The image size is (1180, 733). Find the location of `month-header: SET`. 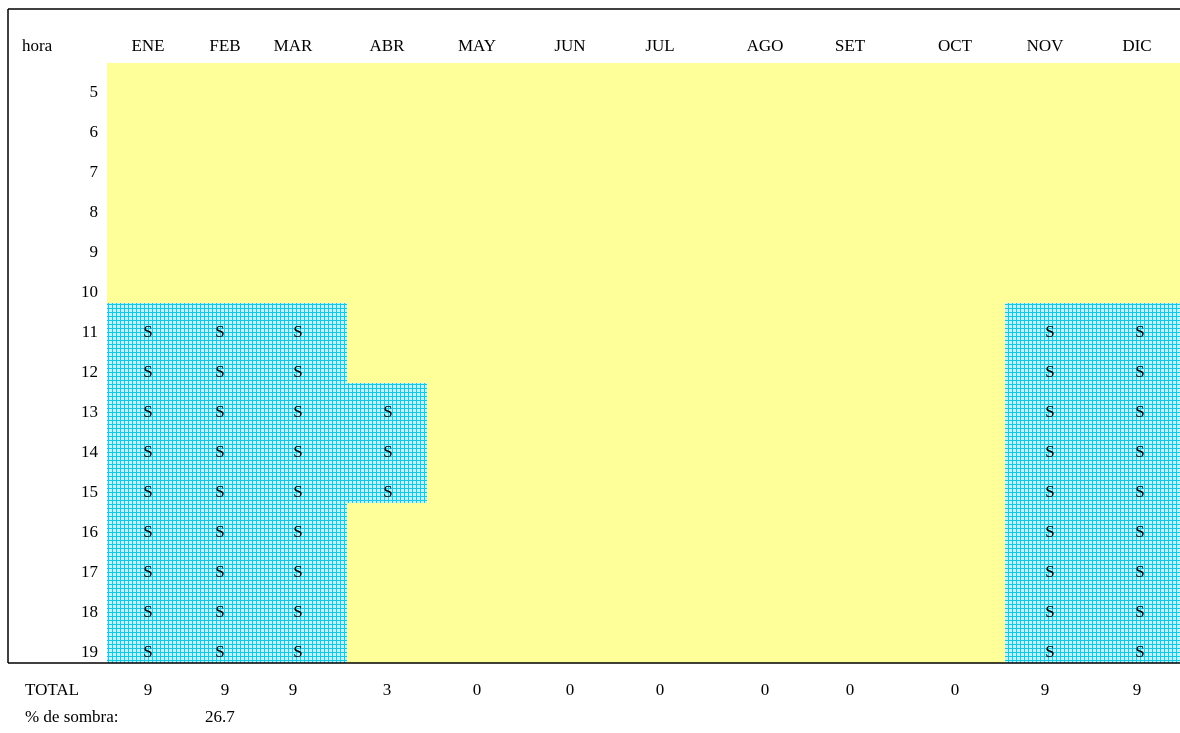

month-header: SET is located at coordinates (850, 45).